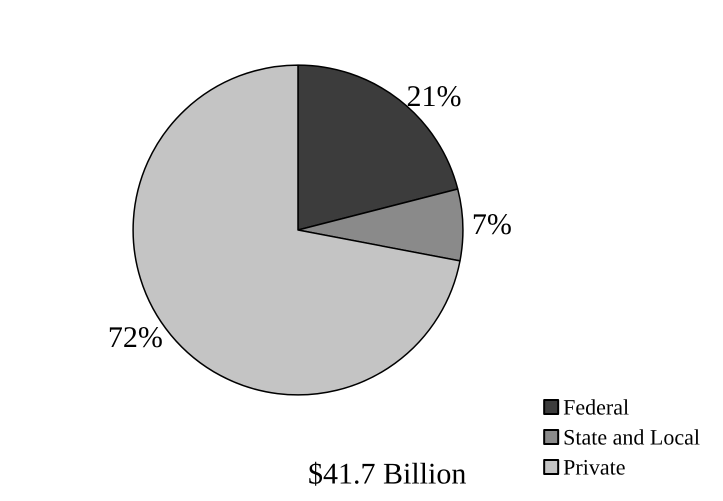 The width and height of the screenshot is (723, 501). What do you see at coordinates (135, 337) in the screenshot?
I see `data-label: 72%` at bounding box center [135, 337].